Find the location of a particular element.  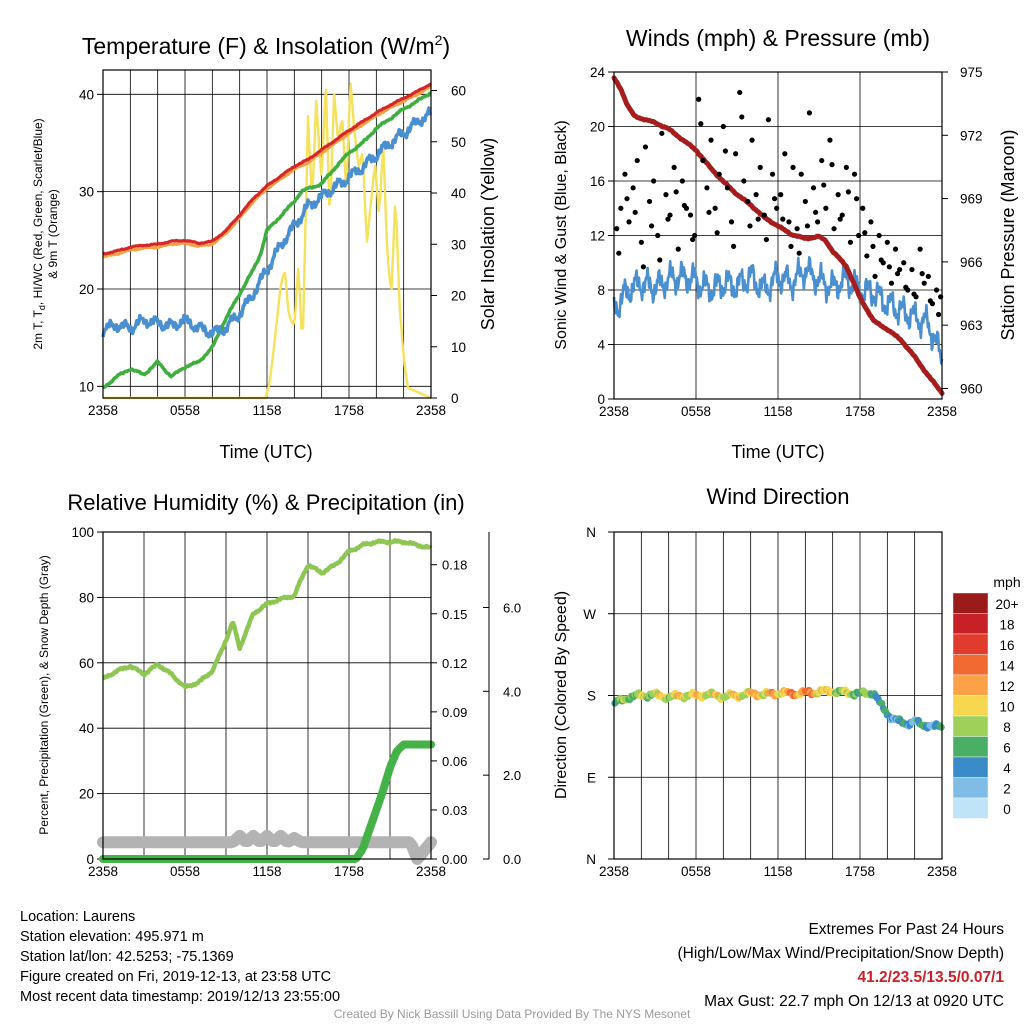

plot-frame is located at coordinates (778, 695).